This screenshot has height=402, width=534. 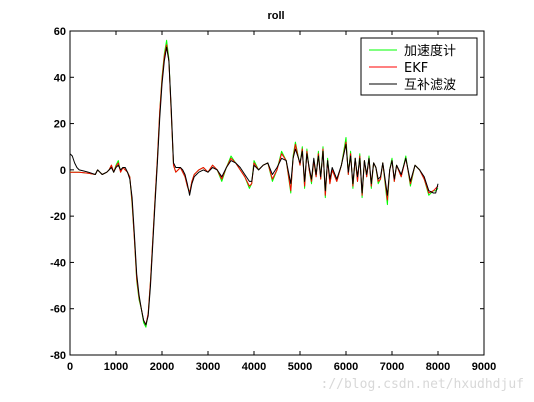 What do you see at coordinates (70, 367) in the screenshot?
I see `x-tick-label: 0` at bounding box center [70, 367].